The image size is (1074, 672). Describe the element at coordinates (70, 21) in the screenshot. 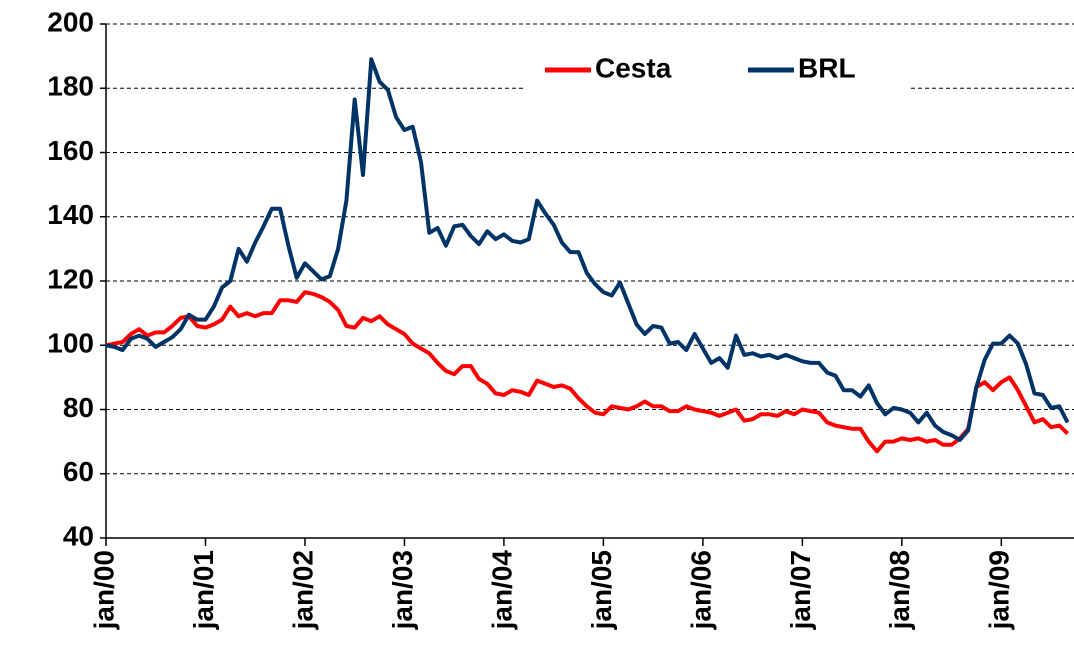

I see `y-tick-label: 200` at that location.